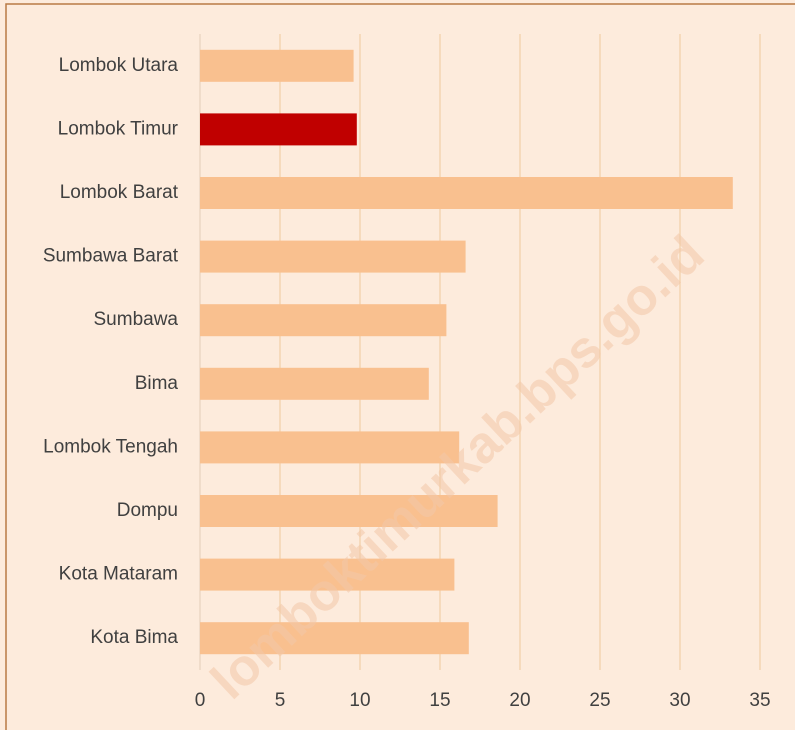 The width and height of the screenshot is (795, 730). Describe the element at coordinates (110, 446) in the screenshot. I see `y-tick-label: Lombok Tengah` at that location.